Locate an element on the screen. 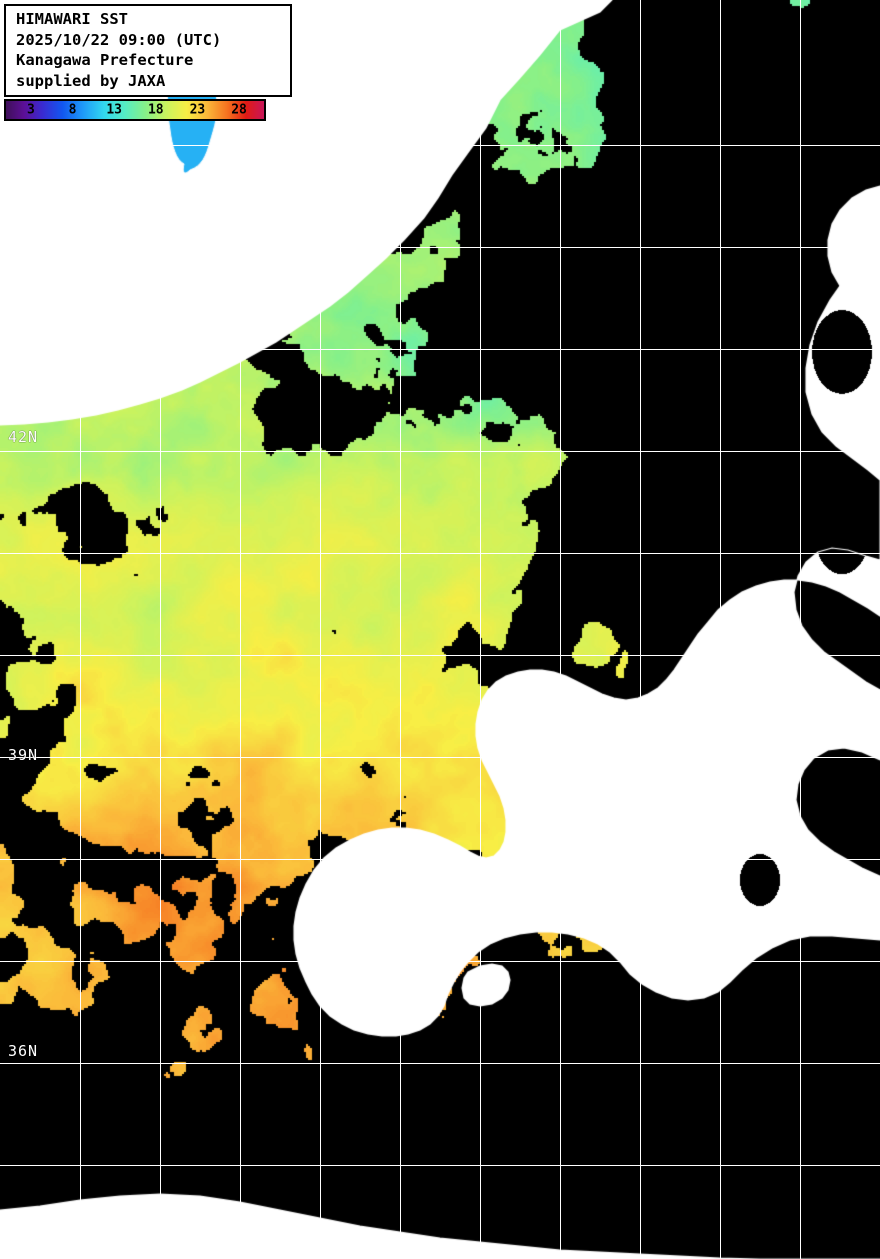  colorbar-gradient is located at coordinates (135, 110).